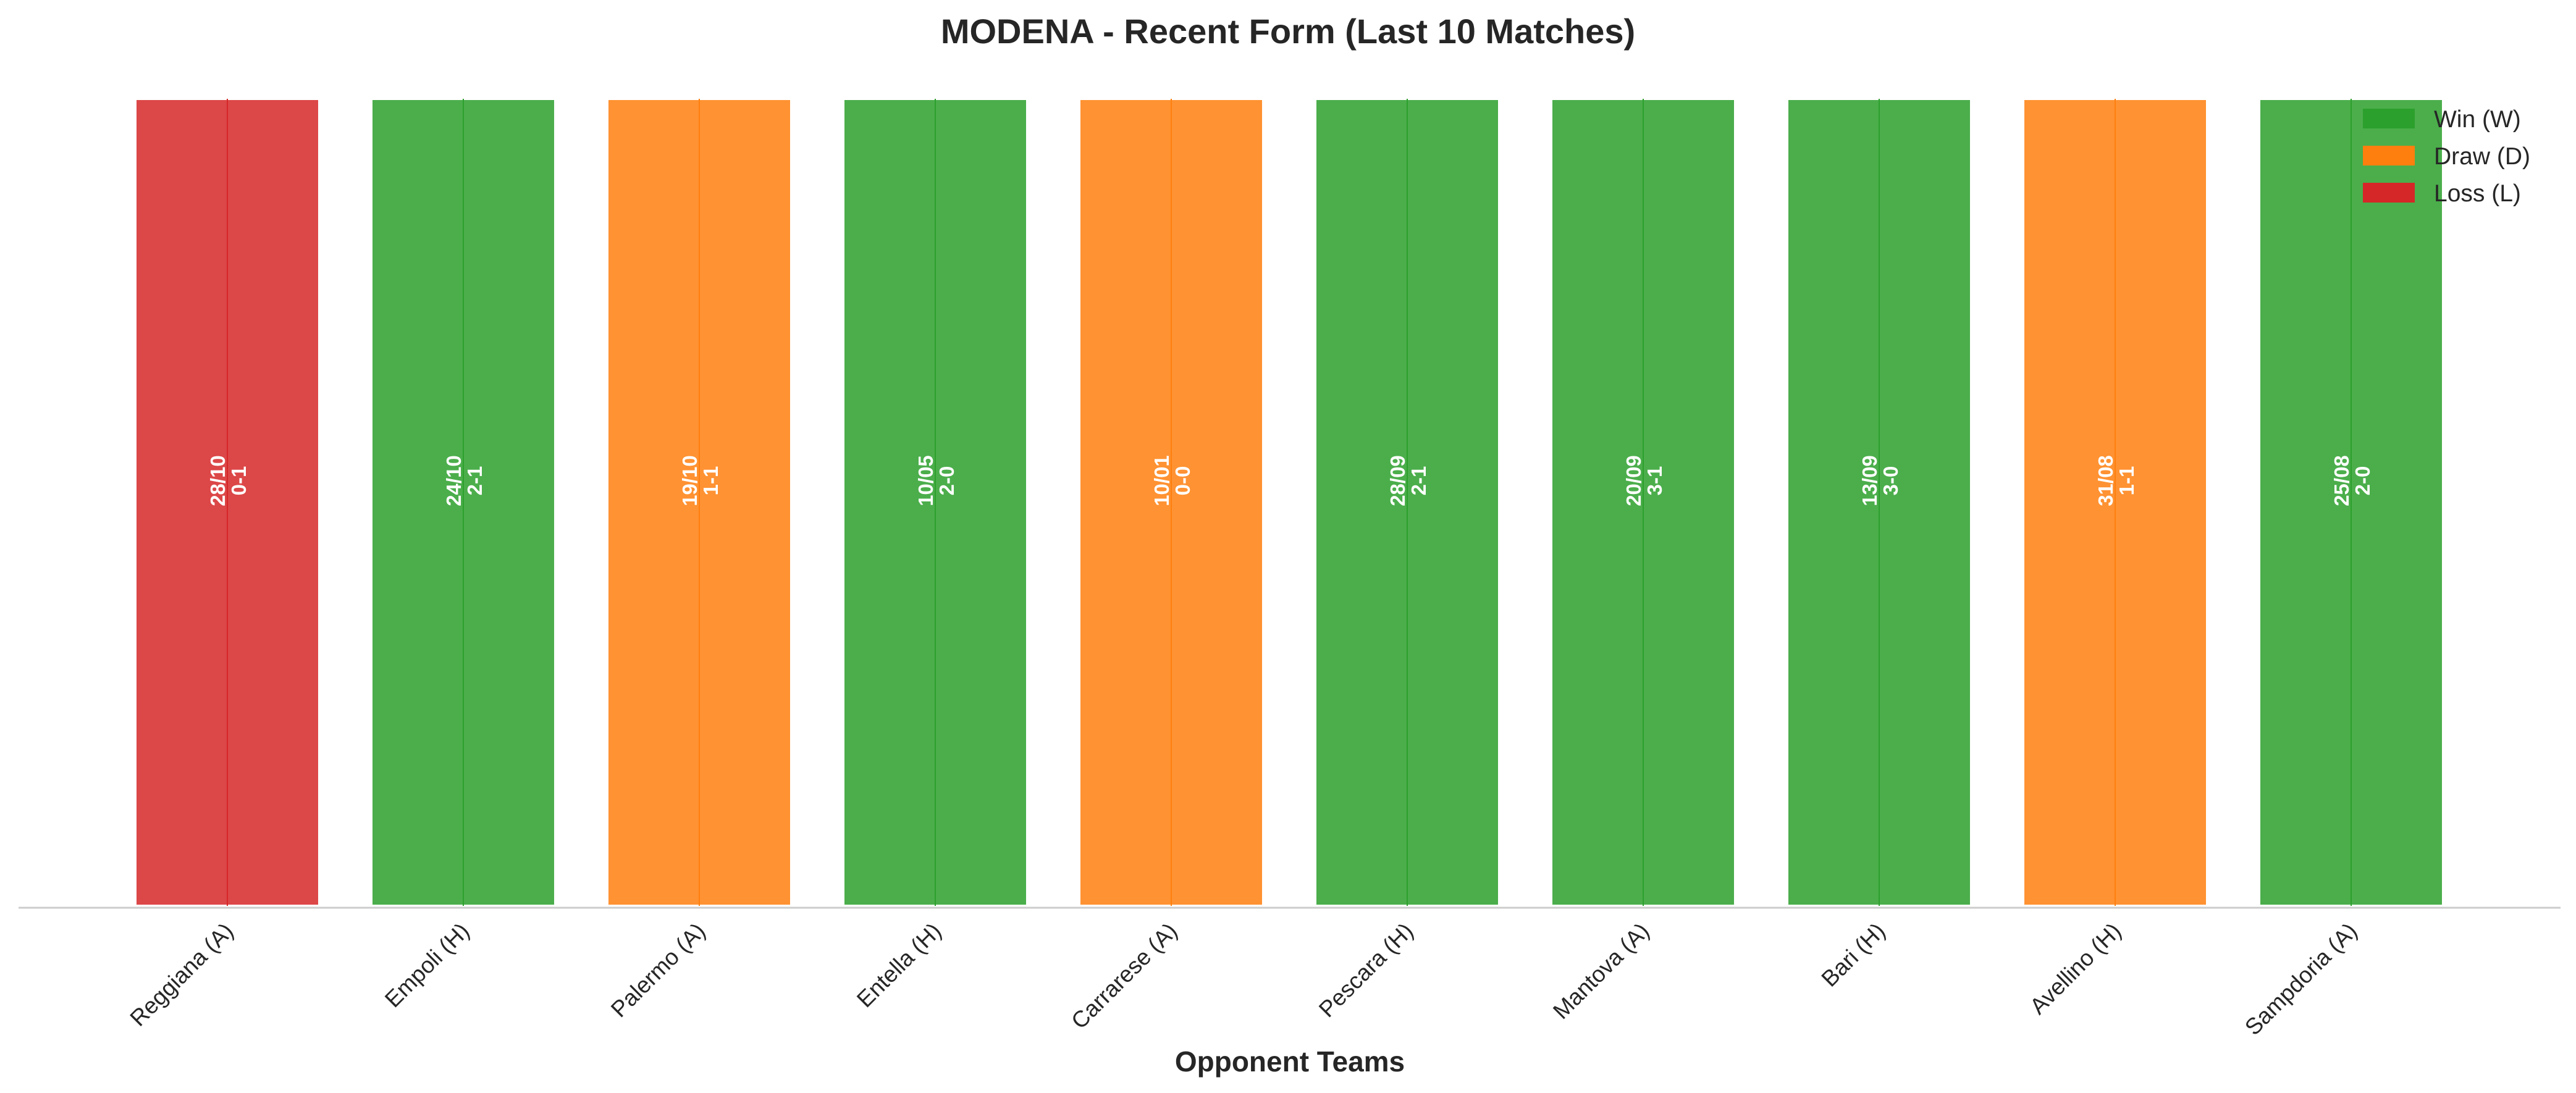  What do you see at coordinates (2341, 480) in the screenshot?
I see `bar-label-date-9: 25/08` at bounding box center [2341, 480].